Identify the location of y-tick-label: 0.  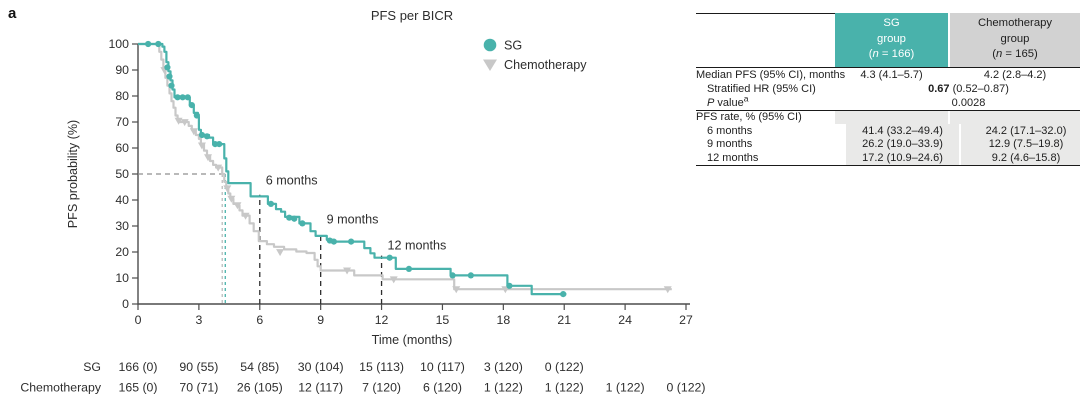
(125, 304).